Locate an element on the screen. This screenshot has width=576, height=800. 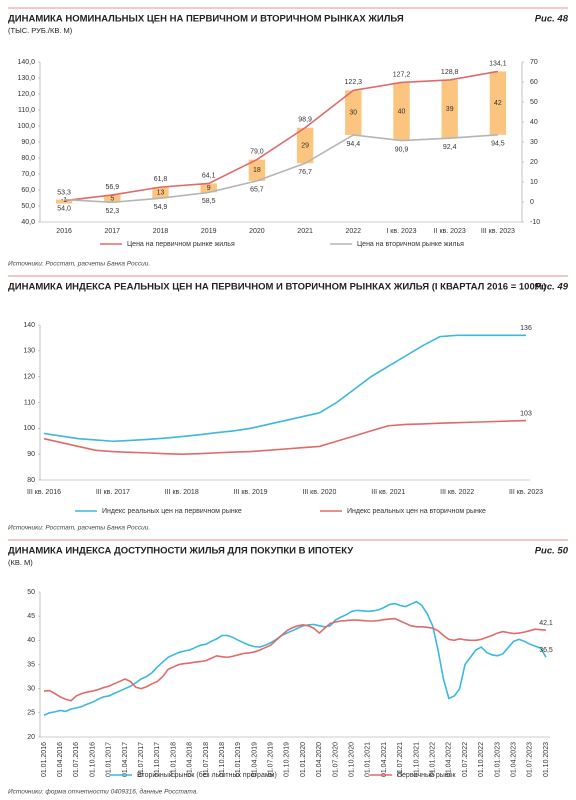
x-tick-label: 01.01.2019 is located at coordinates (238, 759).